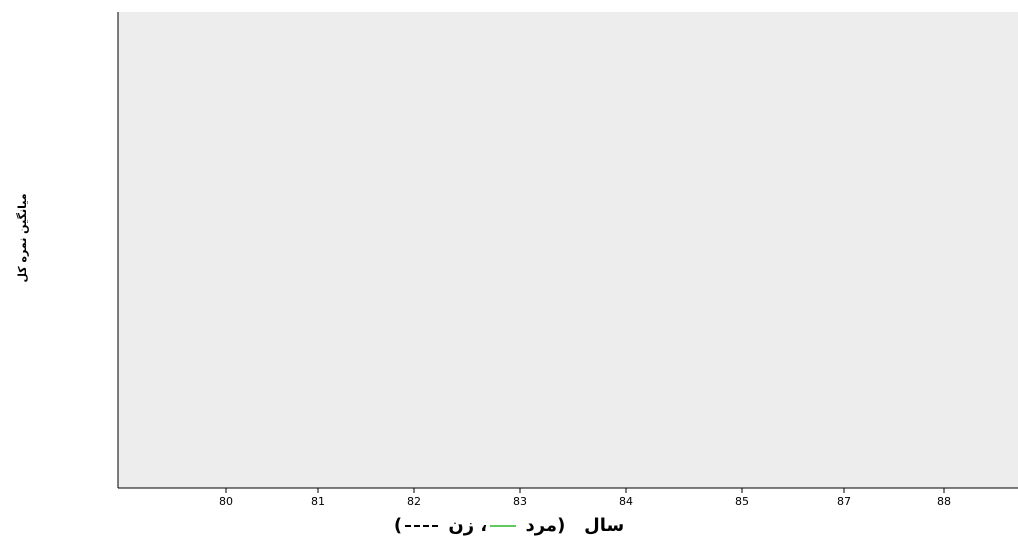 The height and width of the screenshot is (551, 1018). What do you see at coordinates (118, 250) in the screenshot?
I see `y-axis: 5200530054005500560057005800` at bounding box center [118, 250].